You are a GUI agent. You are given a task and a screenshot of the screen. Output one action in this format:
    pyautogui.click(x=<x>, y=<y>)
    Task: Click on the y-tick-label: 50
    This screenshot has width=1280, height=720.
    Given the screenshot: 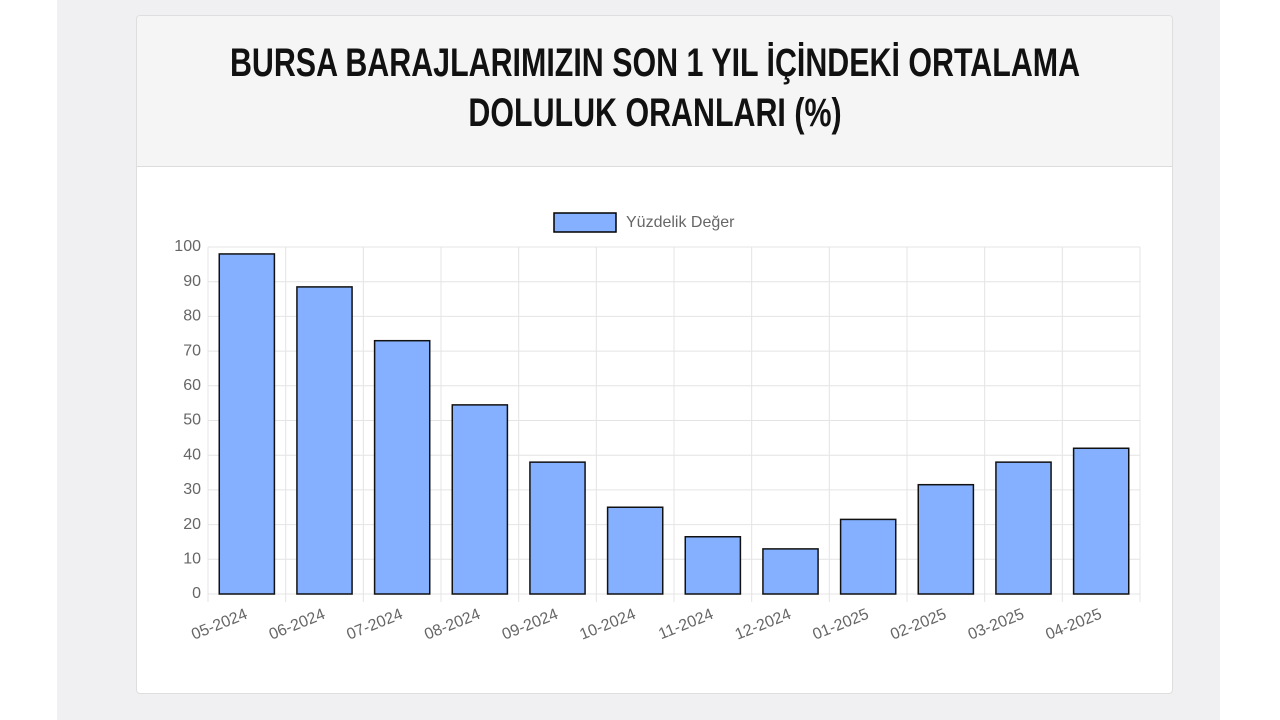 What is the action you would take?
    pyautogui.click(x=192, y=420)
    